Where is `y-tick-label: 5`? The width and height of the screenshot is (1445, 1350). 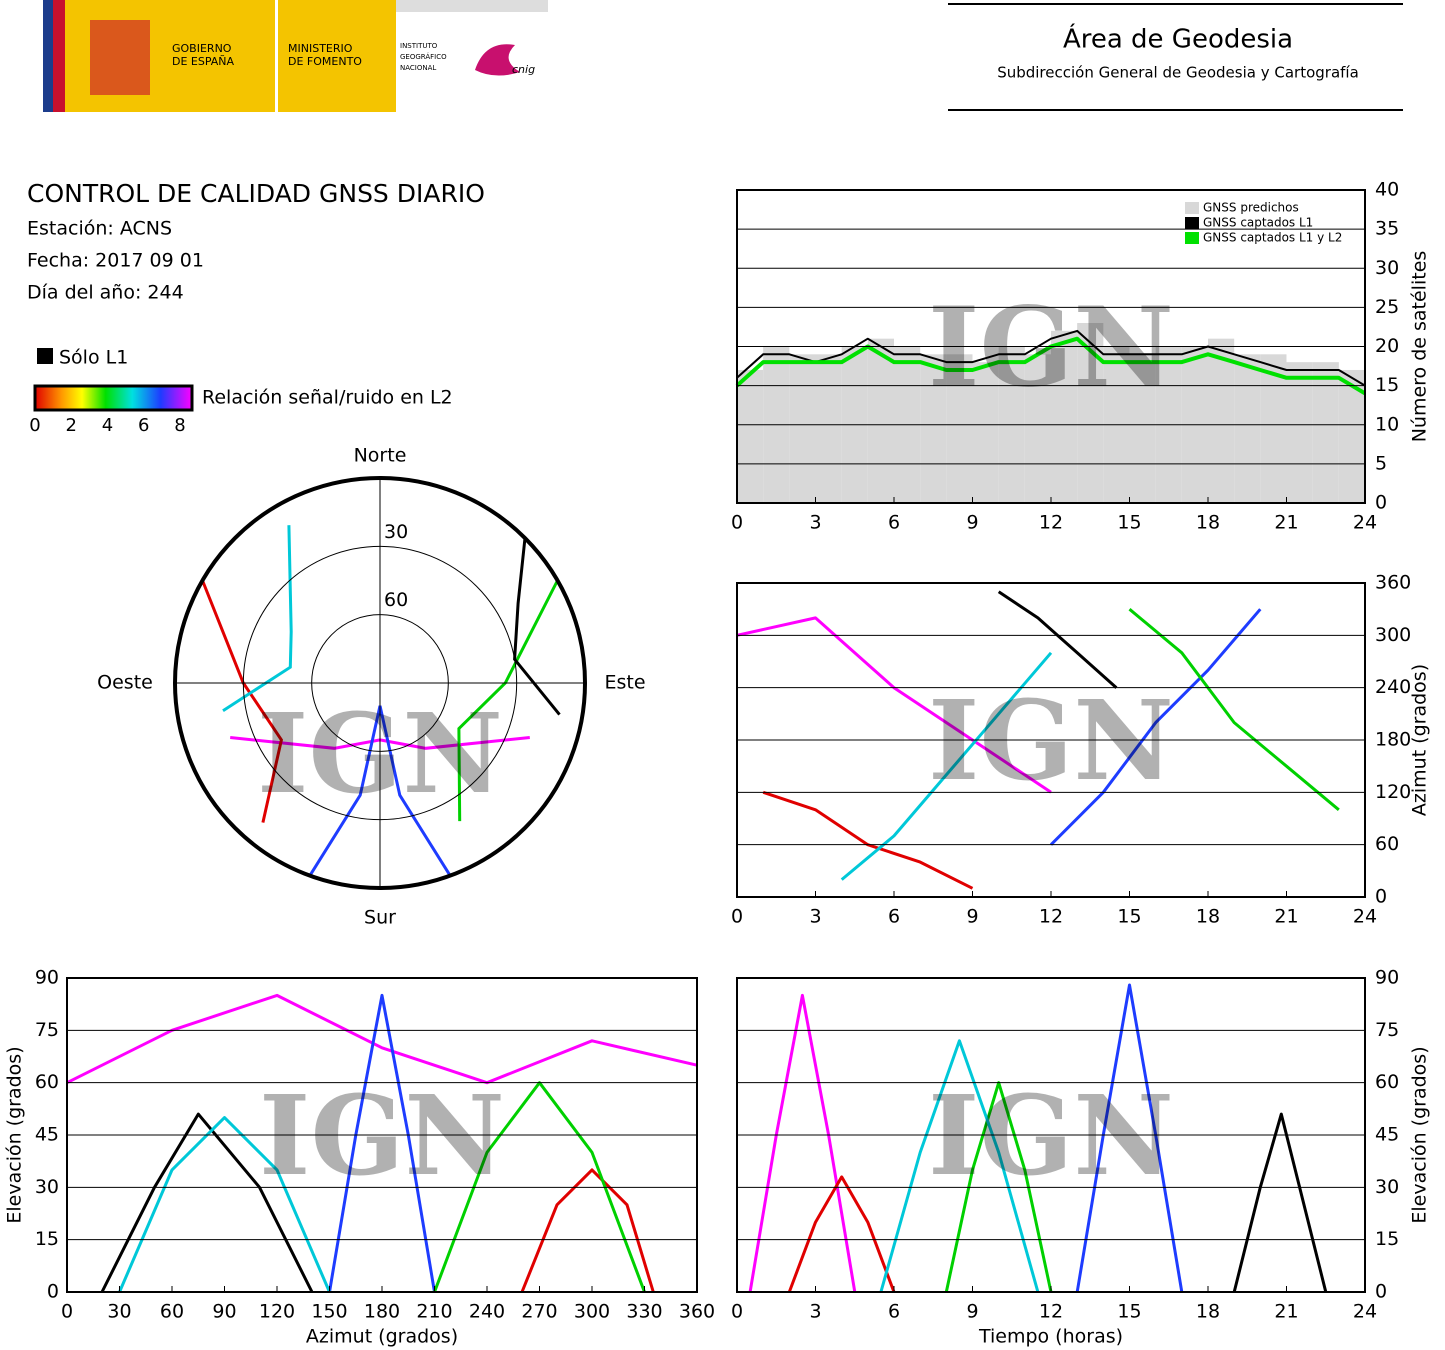
y-tick-label: 5 is located at coordinates (1381, 463).